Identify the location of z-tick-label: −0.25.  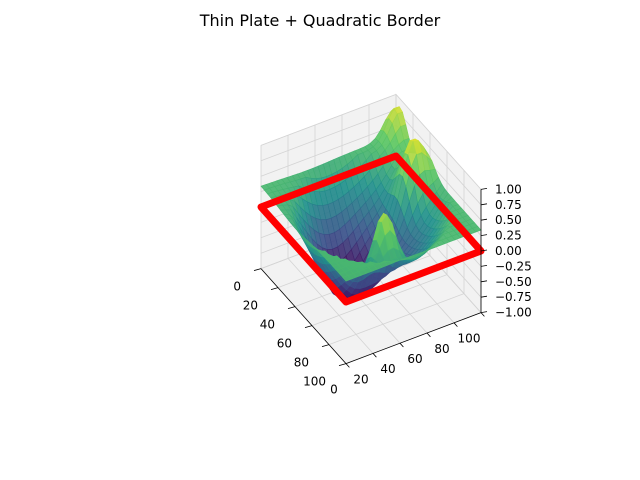
(513, 266).